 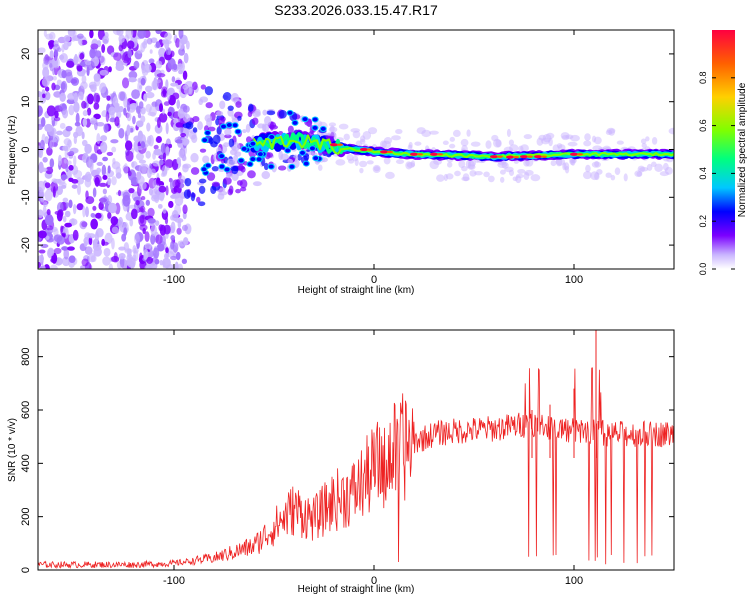 What do you see at coordinates (574, 581) in the screenshot?
I see `x-tick-label: 100` at bounding box center [574, 581].